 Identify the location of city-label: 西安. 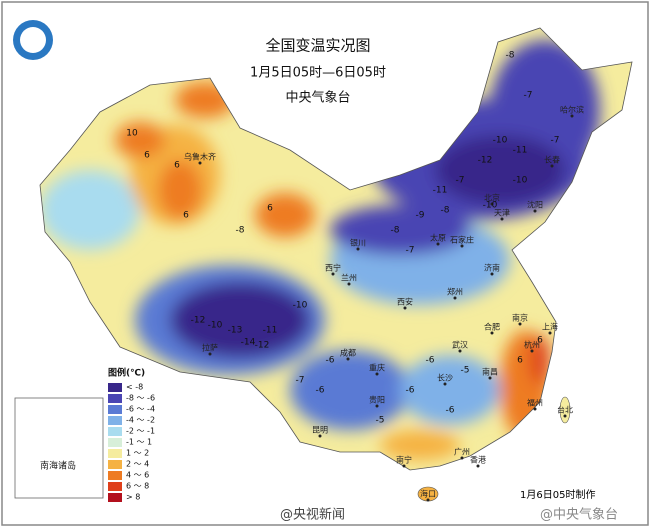
(405, 302).